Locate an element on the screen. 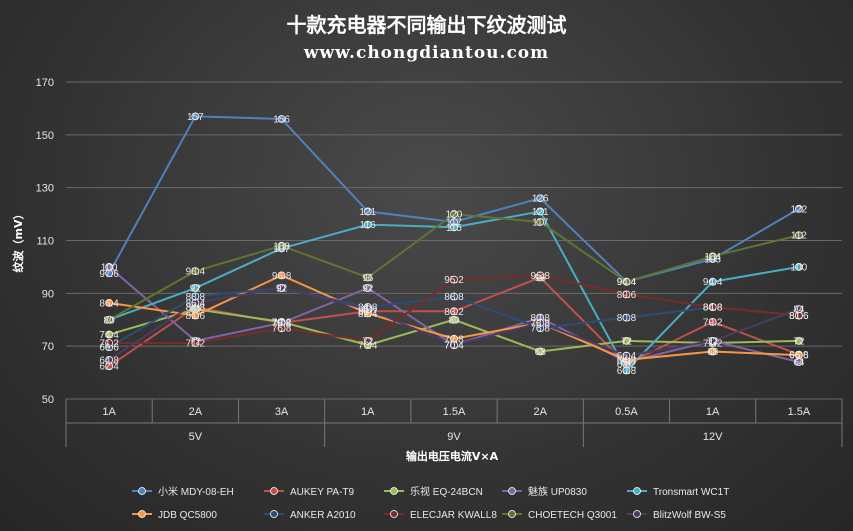  chart-subtitle: www.chongdiantou.com is located at coordinates (426, 53).